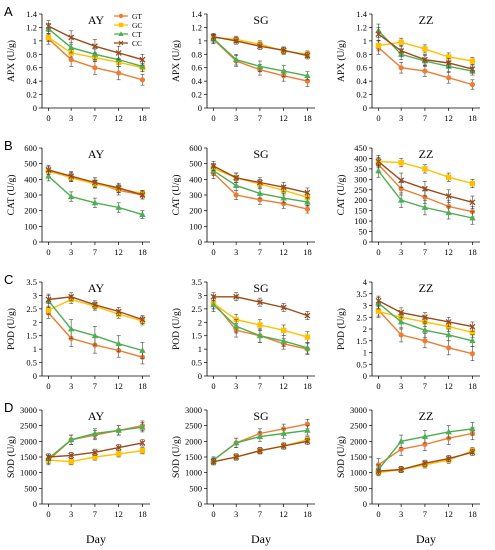 The height and width of the screenshot is (550, 495). What do you see at coordinates (8, 11) in the screenshot?
I see `panel-letter: A` at bounding box center [8, 11].